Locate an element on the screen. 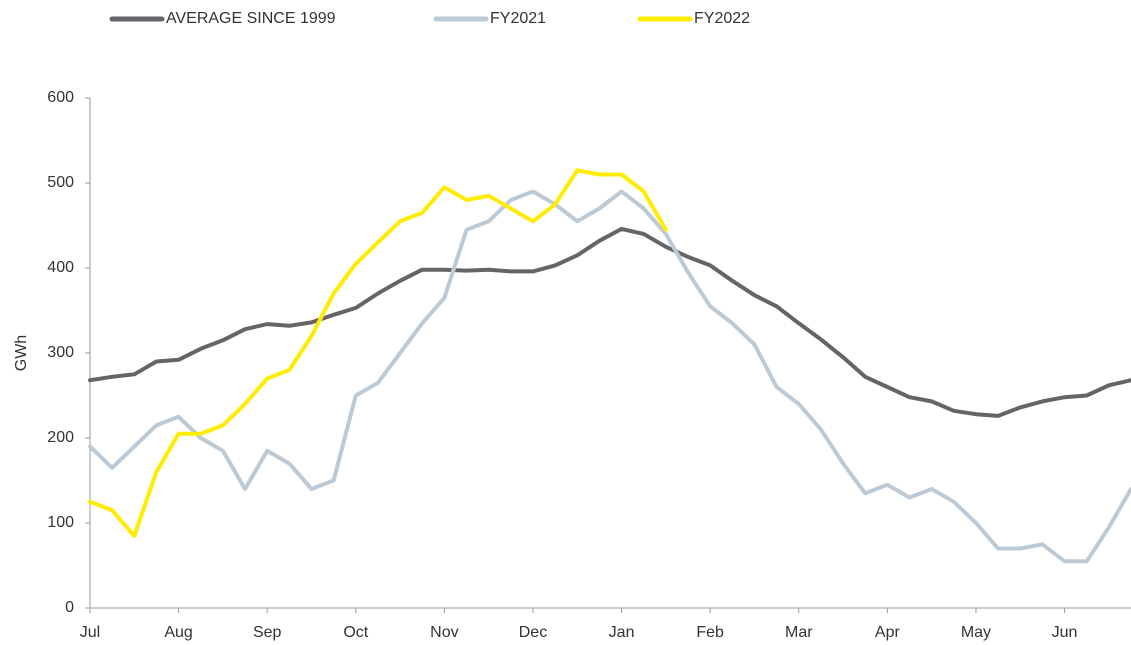  x-tick-label: Jan is located at coordinates (622, 632).